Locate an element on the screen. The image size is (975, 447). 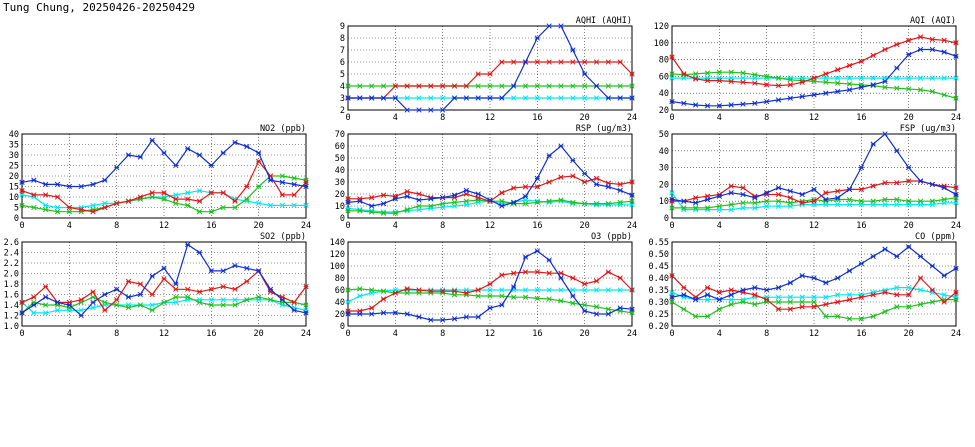
plot-frame is located at coordinates (490, 284).